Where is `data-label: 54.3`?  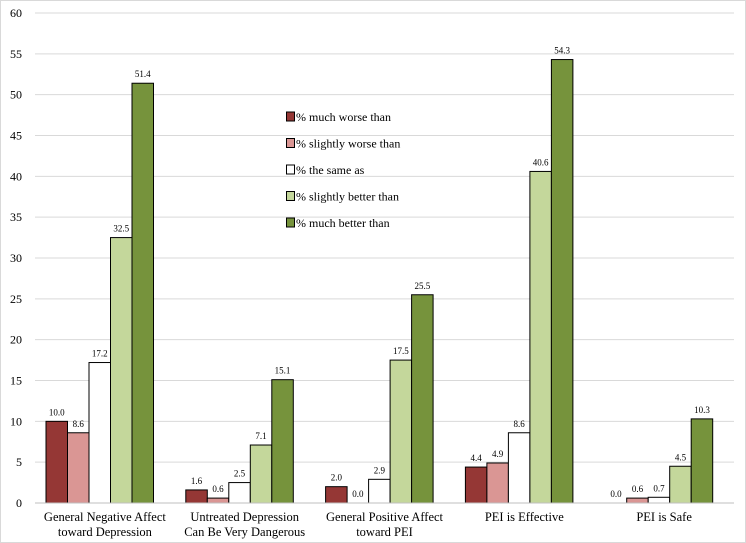 data-label: 54.3 is located at coordinates (562, 51).